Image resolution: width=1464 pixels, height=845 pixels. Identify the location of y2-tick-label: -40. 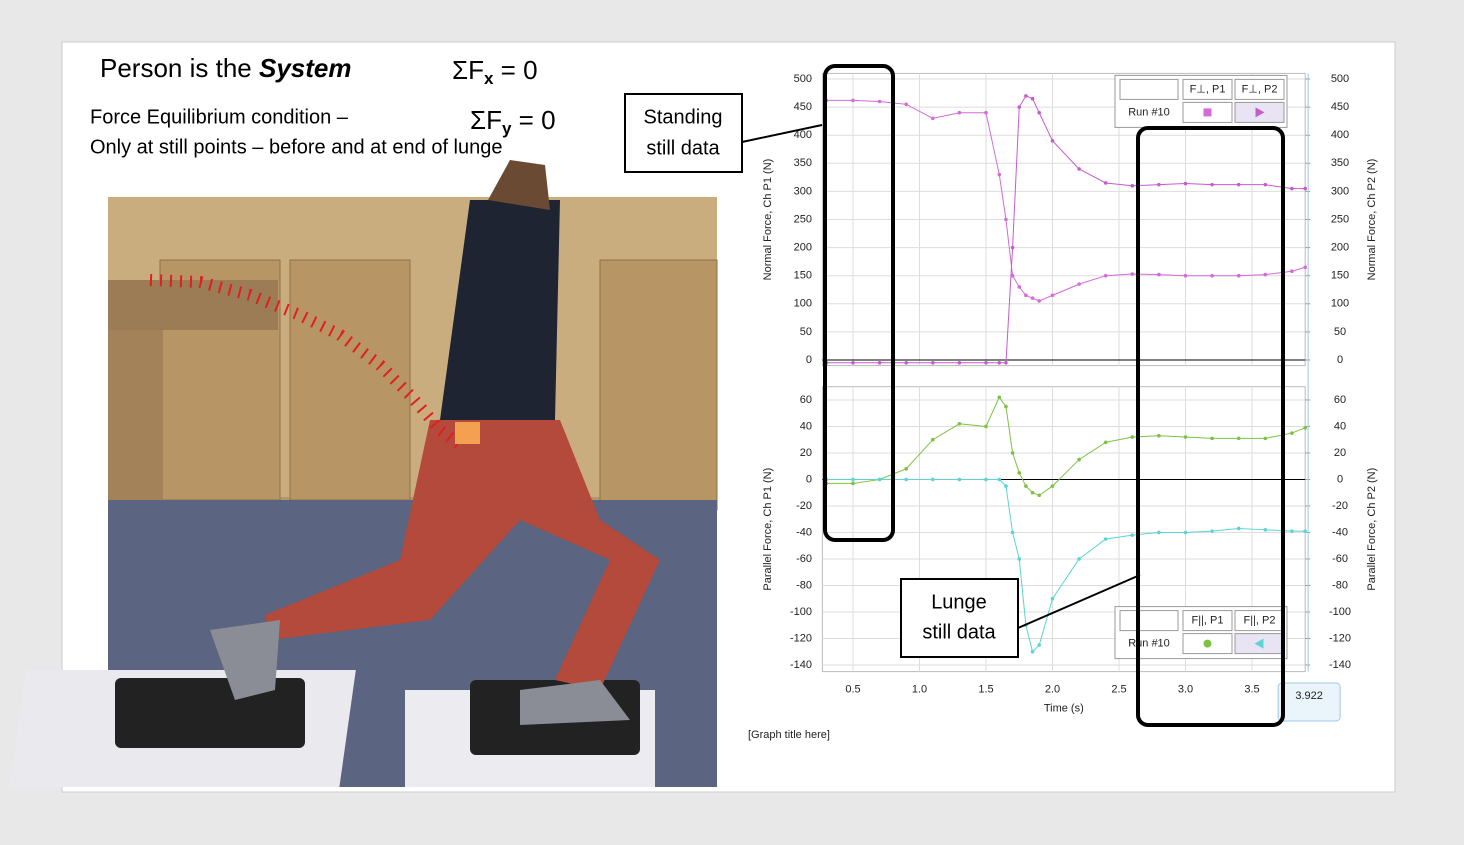
(1340, 532).